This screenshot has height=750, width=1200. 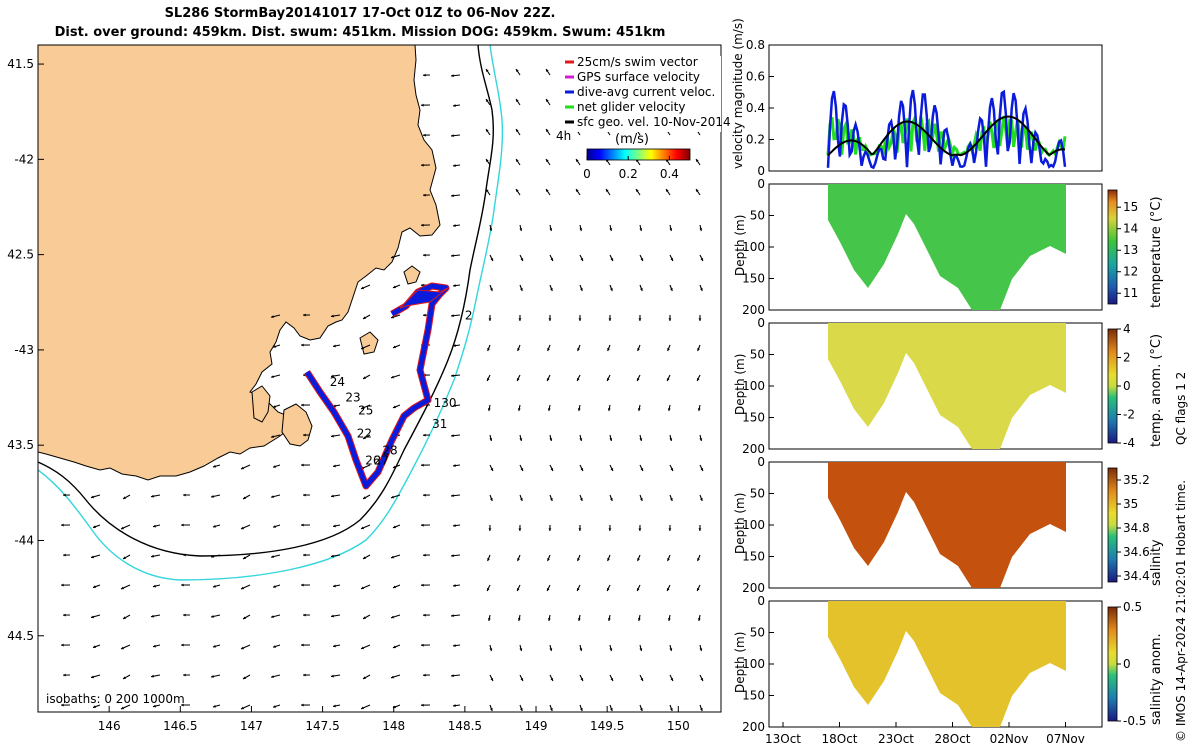 I want to click on section-ytick-label: 200, so click(x=753, y=588).